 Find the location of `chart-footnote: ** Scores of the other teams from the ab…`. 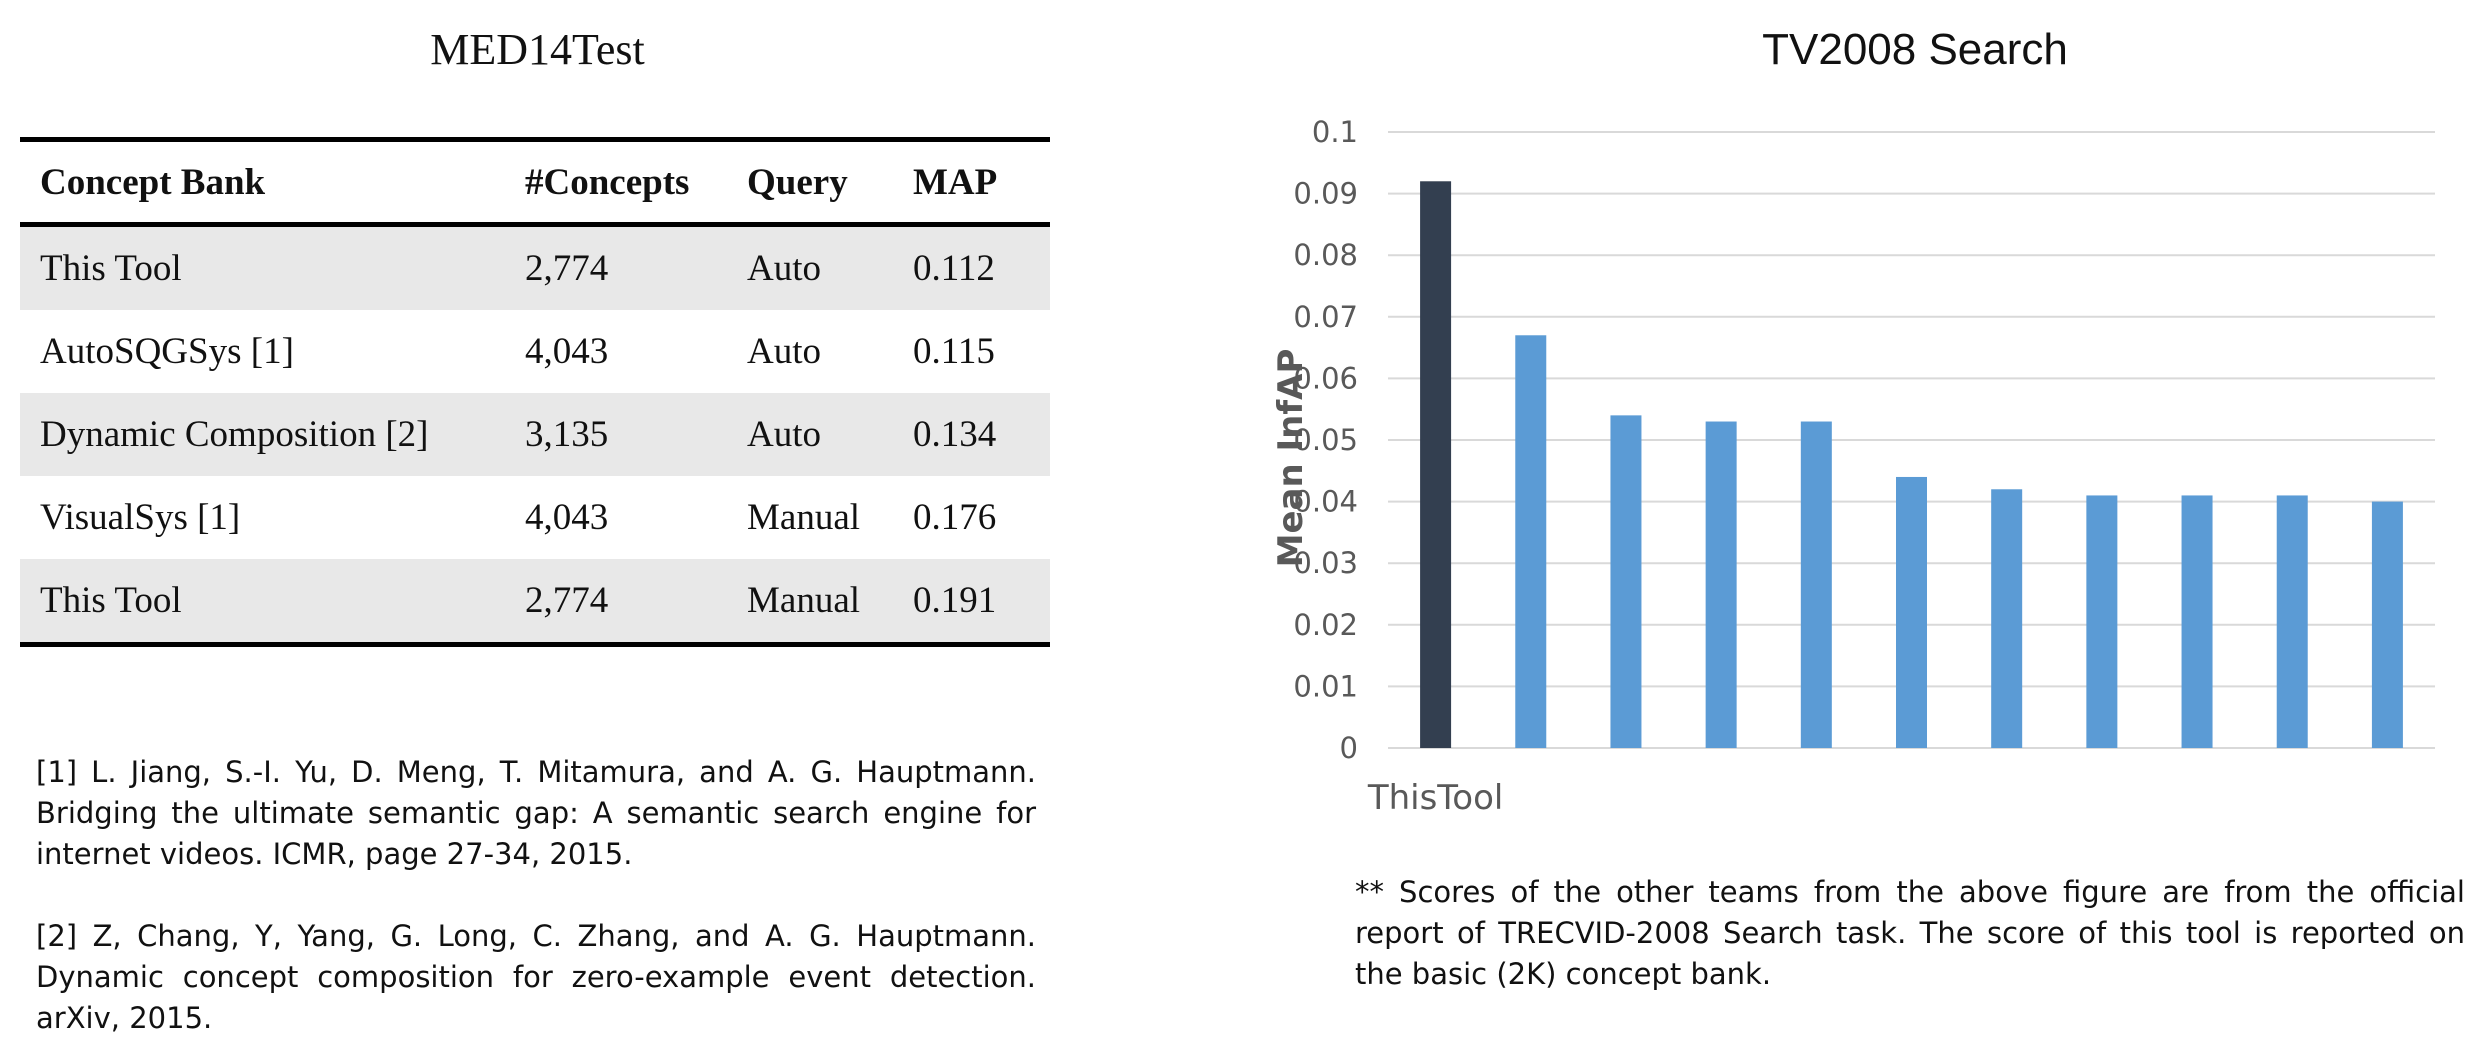

chart-footnote: ** Scores of the other teams from the ab… is located at coordinates (1910, 933).